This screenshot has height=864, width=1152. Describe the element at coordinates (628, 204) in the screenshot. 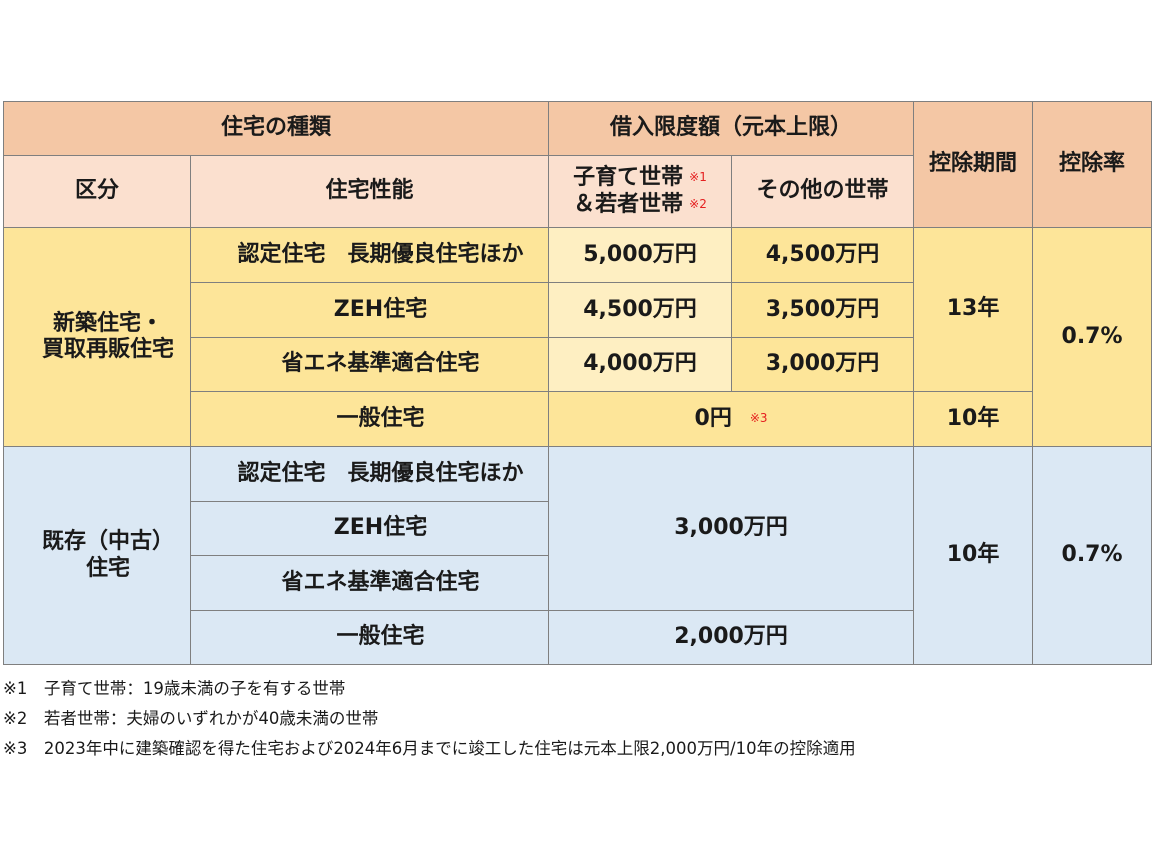

I see `young-household-label: ＆若者世帯` at that location.